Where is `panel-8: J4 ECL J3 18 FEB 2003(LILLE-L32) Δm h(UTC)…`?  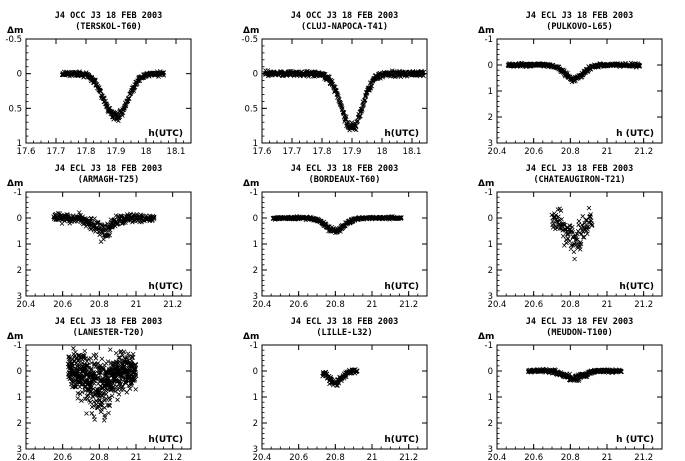 panel-8: J4 ECL J3 18 FEB 2003(LILLE-L32) Δm h(UTC)… is located at coordinates (335, 389).